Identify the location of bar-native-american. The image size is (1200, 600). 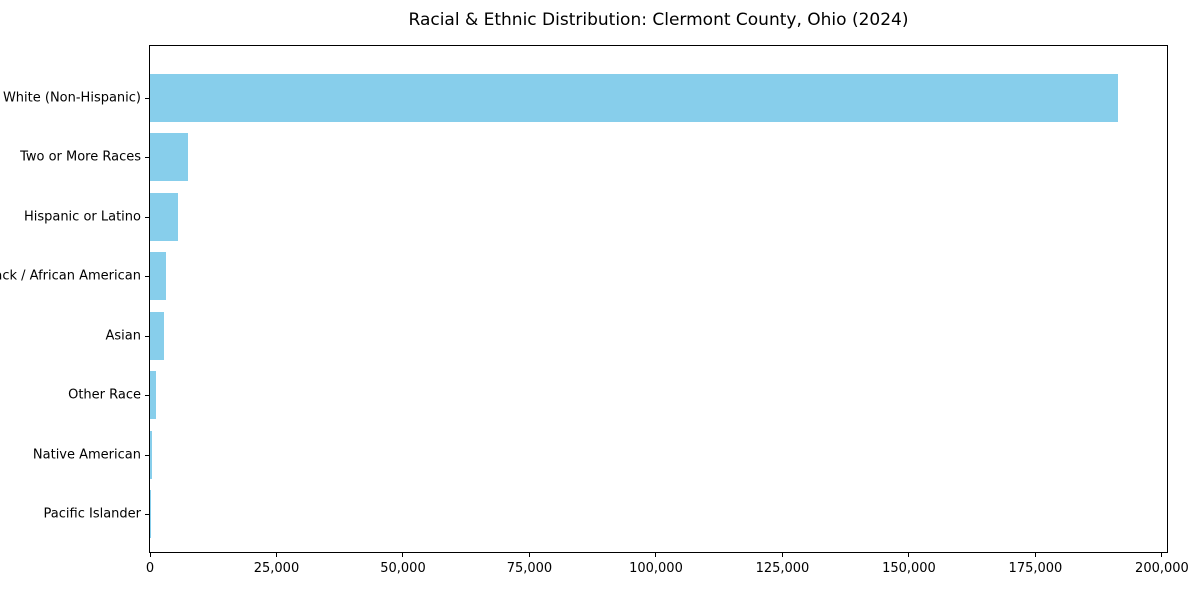
(151, 454).